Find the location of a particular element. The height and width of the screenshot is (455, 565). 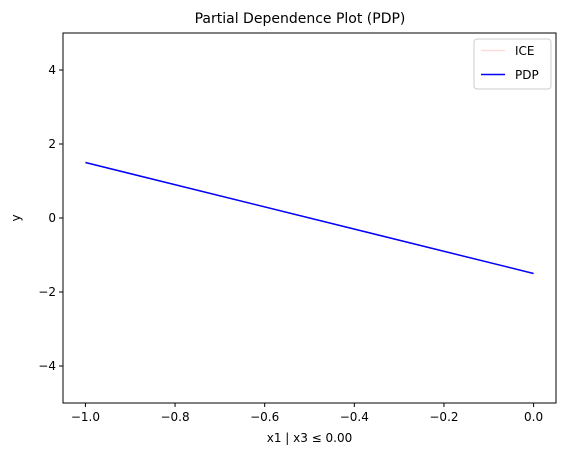

x-axis-label: x1 | x3 ≤ 0.00 is located at coordinates (310, 438).